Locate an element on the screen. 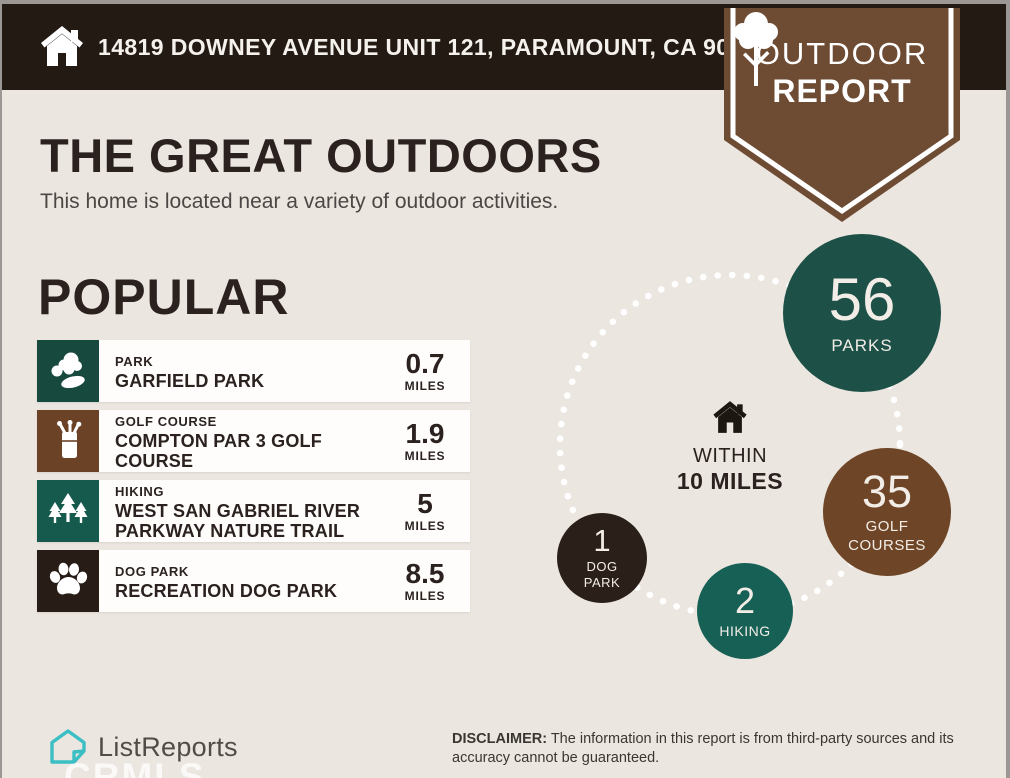 This screenshot has height=778, width=1010. badge-title: OUTDOOR REPORT is located at coordinates (842, 72).